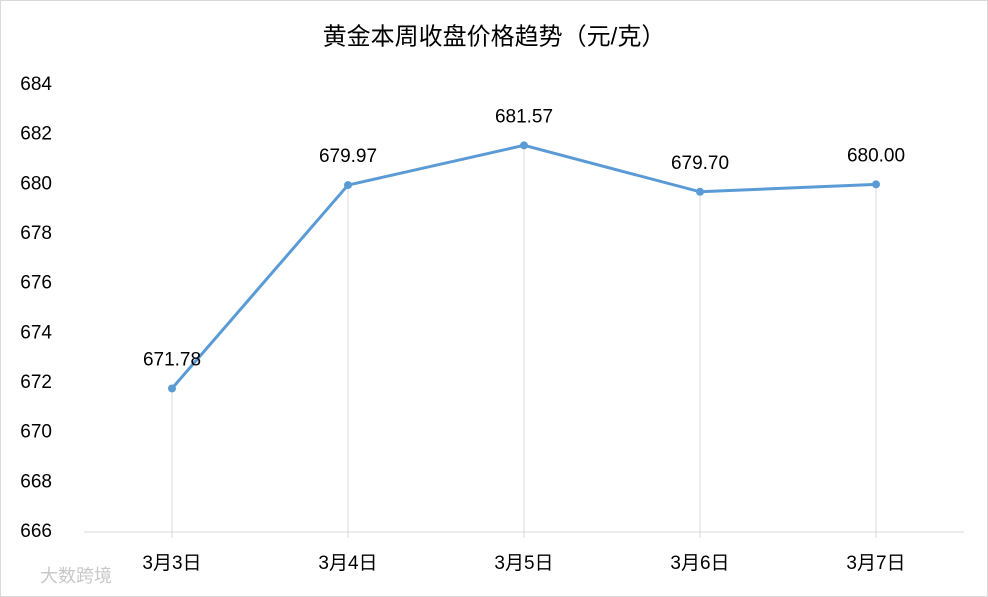 The width and height of the screenshot is (988, 597). What do you see at coordinates (699, 563) in the screenshot?
I see `x-tick-label: 3月6日` at bounding box center [699, 563].